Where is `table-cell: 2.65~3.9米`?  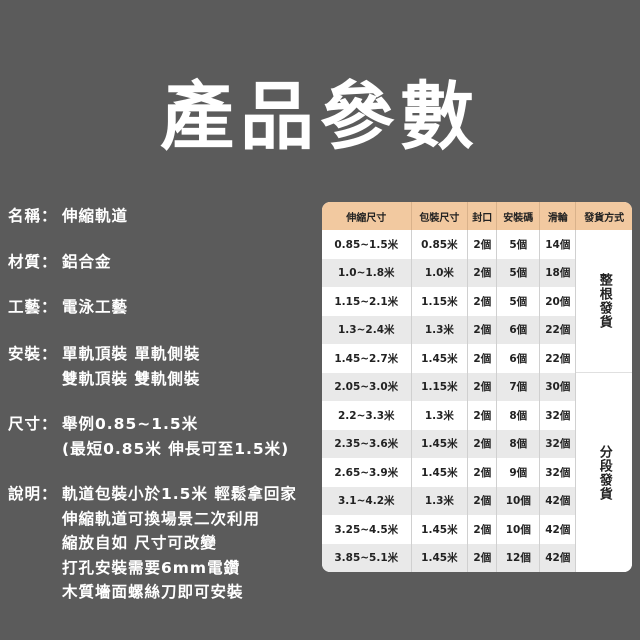 table-cell: 2.65~3.9米 is located at coordinates (367, 472).